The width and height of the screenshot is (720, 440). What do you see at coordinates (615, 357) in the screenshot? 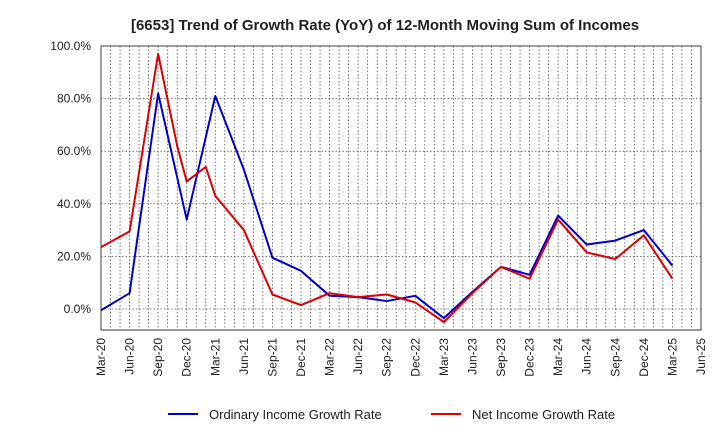
I see `x-tick-label: Sep-24` at bounding box center [615, 357].